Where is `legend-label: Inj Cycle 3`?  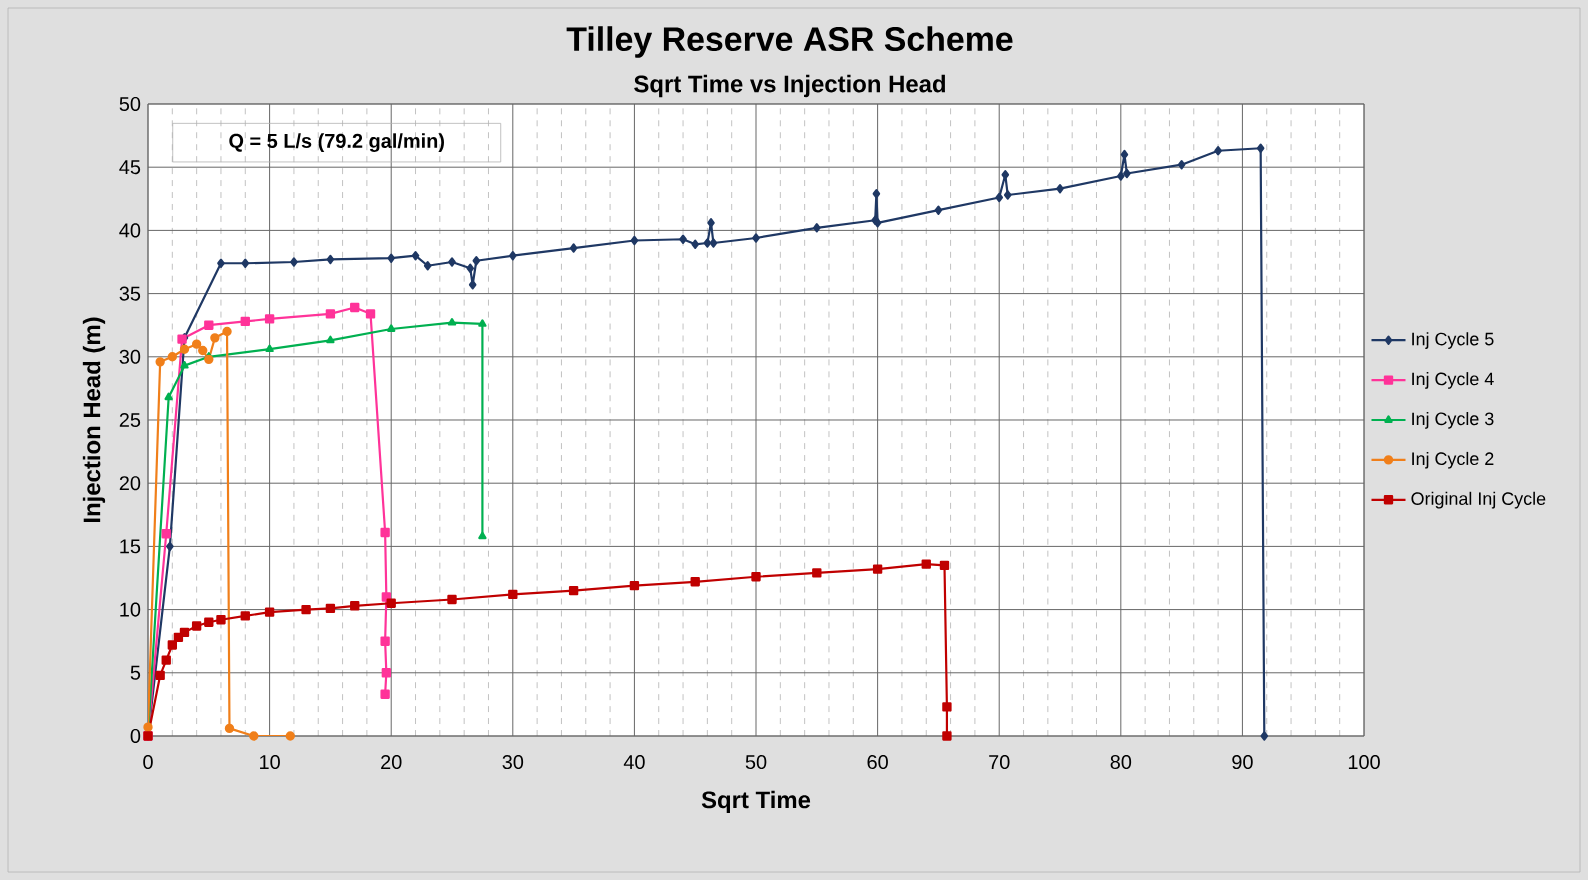
legend-label: Inj Cycle 3 is located at coordinates (1453, 420).